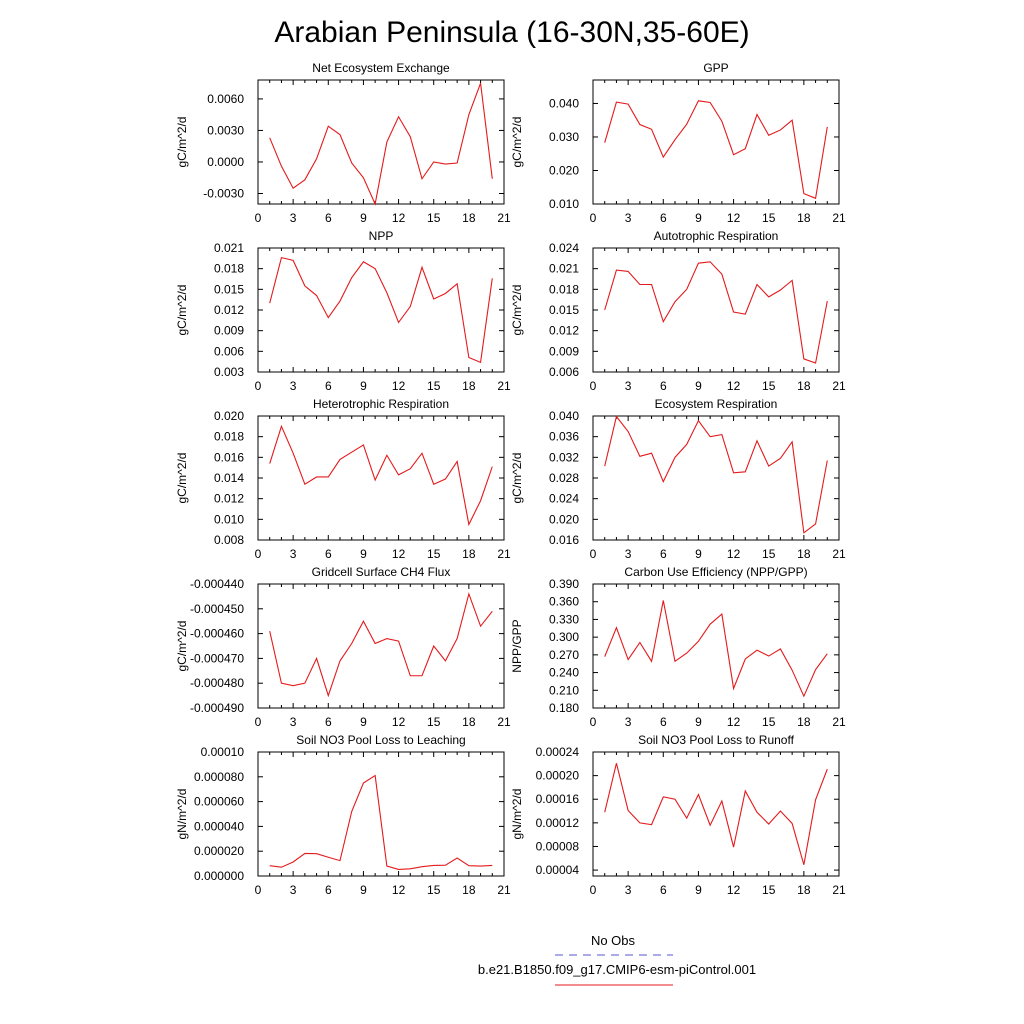 Image resolution: width=1024 pixels, height=1024 pixels. Describe the element at coordinates (564, 478) in the screenshot. I see `y-tick-label: 0.028` at that location.